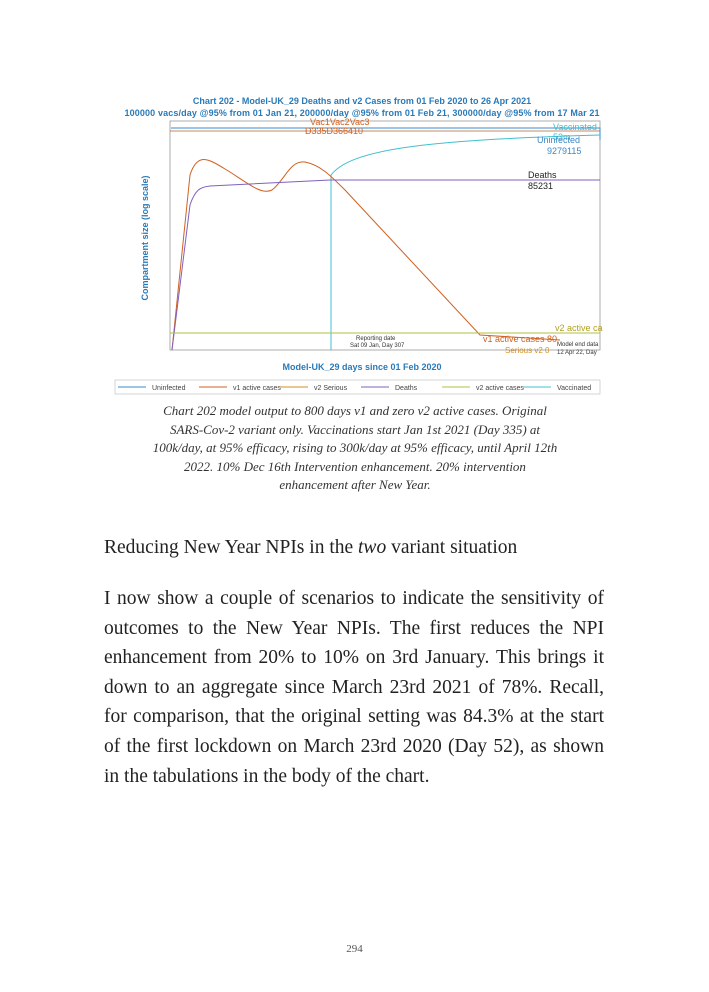 The image size is (709, 992). What do you see at coordinates (579, 328) in the screenshot?
I see `annotation: v2 active ca` at bounding box center [579, 328].